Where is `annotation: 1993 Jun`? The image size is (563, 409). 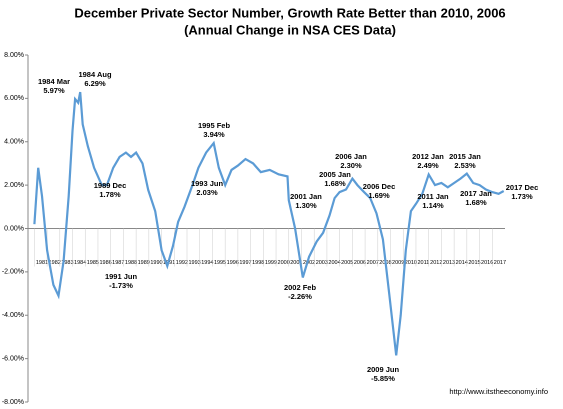
annotation: 1993 Jun is located at coordinates (207, 183).